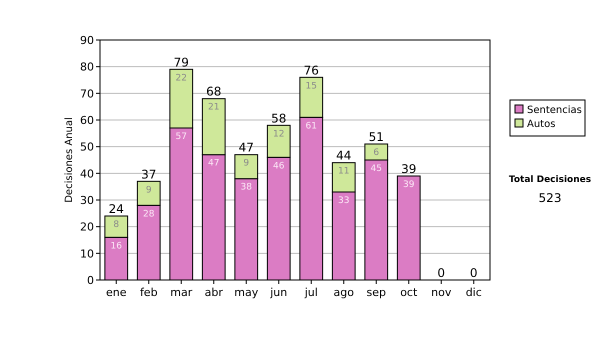  What do you see at coordinates (181, 137) in the screenshot?
I see `data-label: 57` at bounding box center [181, 137].